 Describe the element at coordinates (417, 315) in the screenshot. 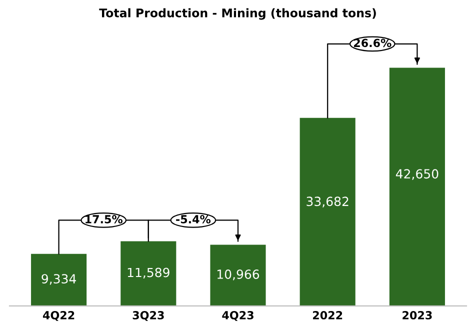

I see `x-tick-label: 2023` at that location.